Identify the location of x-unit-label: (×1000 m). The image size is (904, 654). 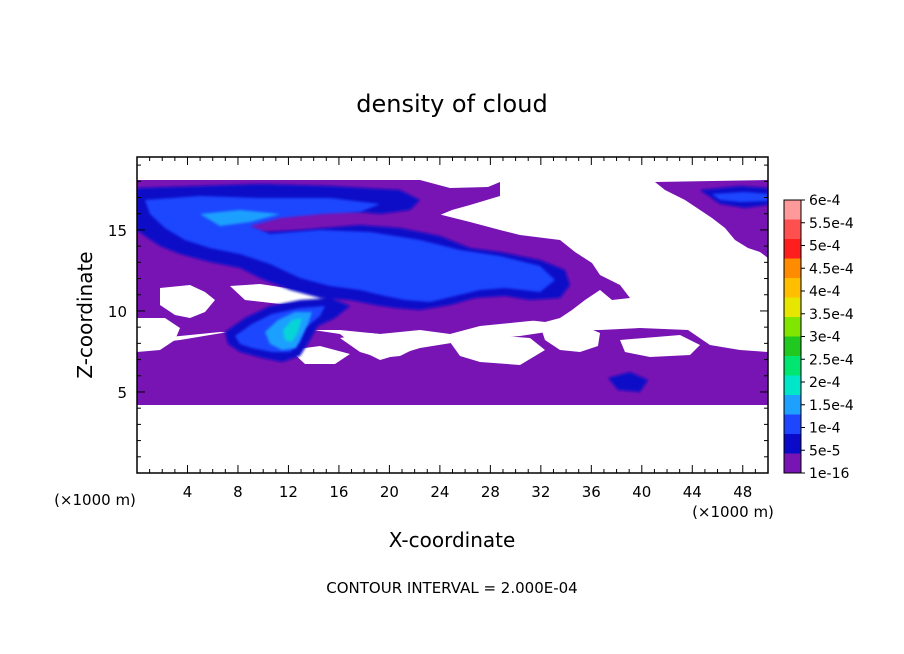
(733, 512).